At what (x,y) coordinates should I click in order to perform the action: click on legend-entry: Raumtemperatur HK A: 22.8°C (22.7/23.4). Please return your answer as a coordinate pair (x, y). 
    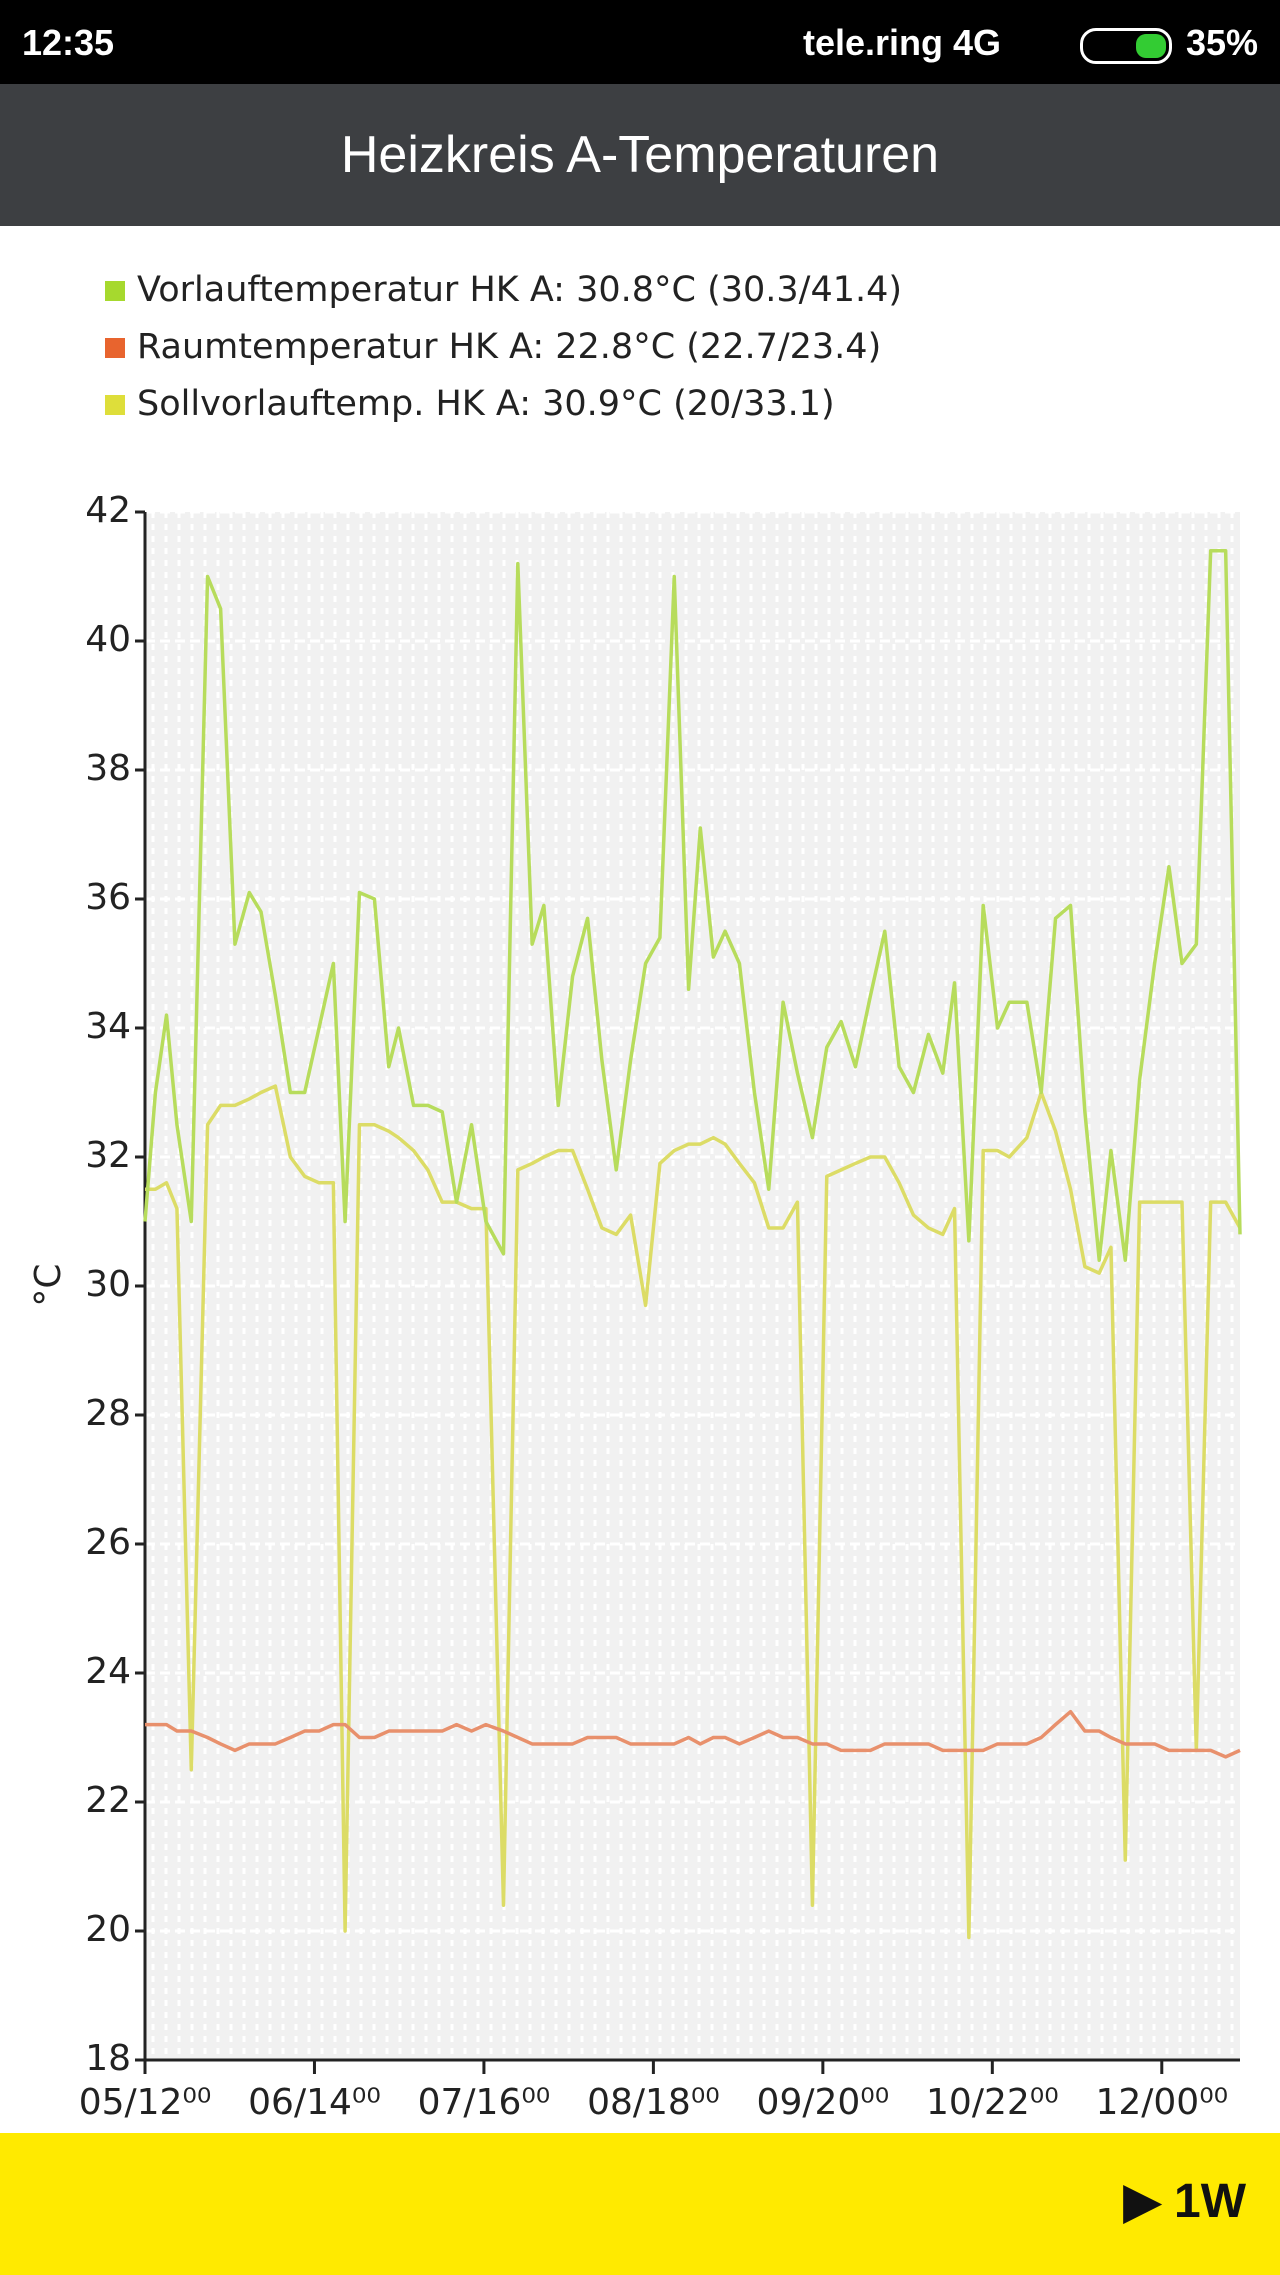
    Looking at the image, I should click on (503, 347).